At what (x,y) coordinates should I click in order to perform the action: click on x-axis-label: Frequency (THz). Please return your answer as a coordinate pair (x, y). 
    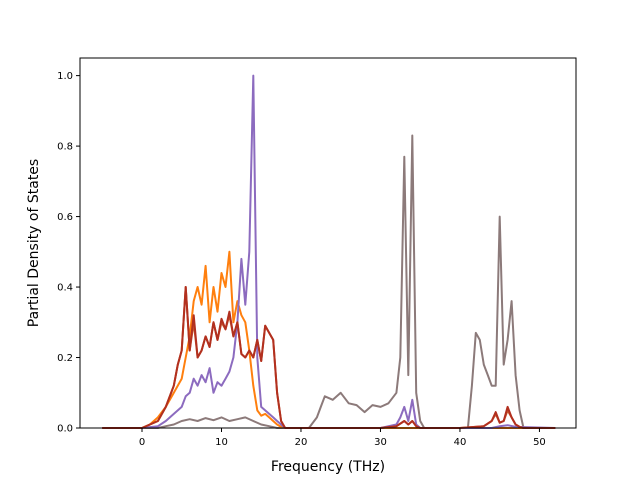
    Looking at the image, I should click on (328, 467).